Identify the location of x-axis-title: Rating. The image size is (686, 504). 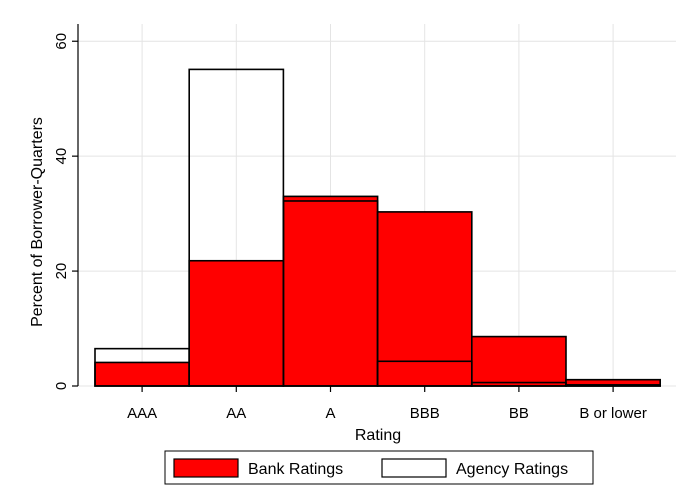
(378, 435).